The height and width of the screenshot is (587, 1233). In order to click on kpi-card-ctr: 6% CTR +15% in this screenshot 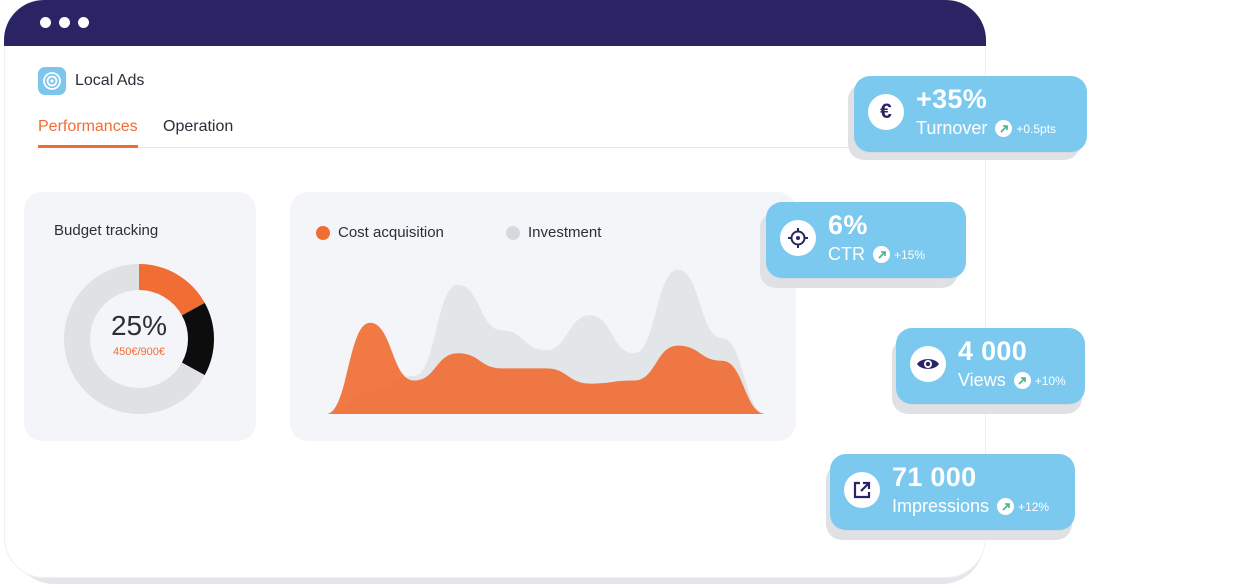, I will do `click(866, 240)`.